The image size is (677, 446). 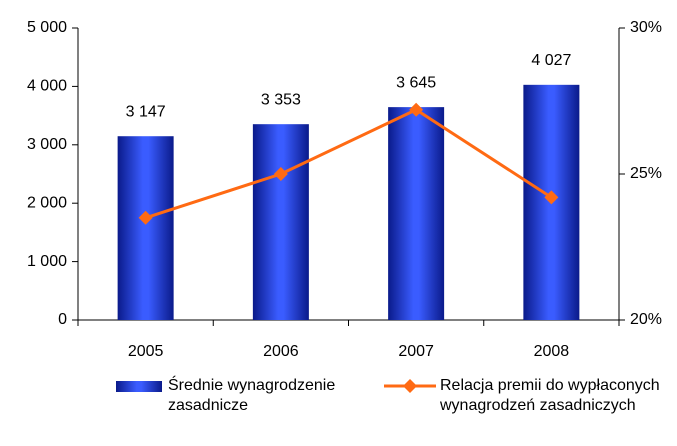 I want to click on y2-tick-label: 30%, so click(x=646, y=27).